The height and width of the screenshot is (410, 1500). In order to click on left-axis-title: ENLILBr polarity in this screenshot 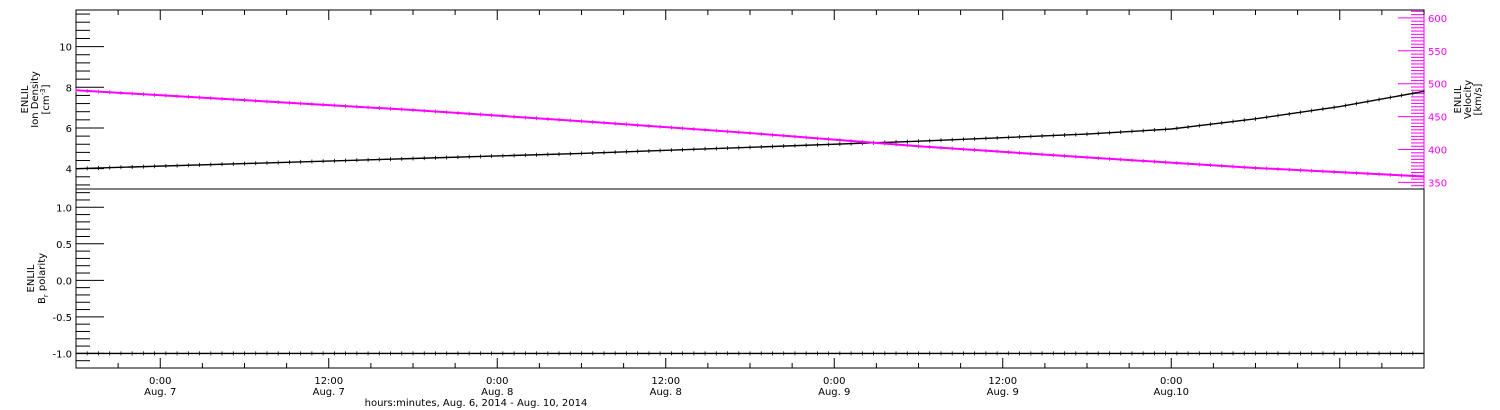, I will do `click(38, 278)`.